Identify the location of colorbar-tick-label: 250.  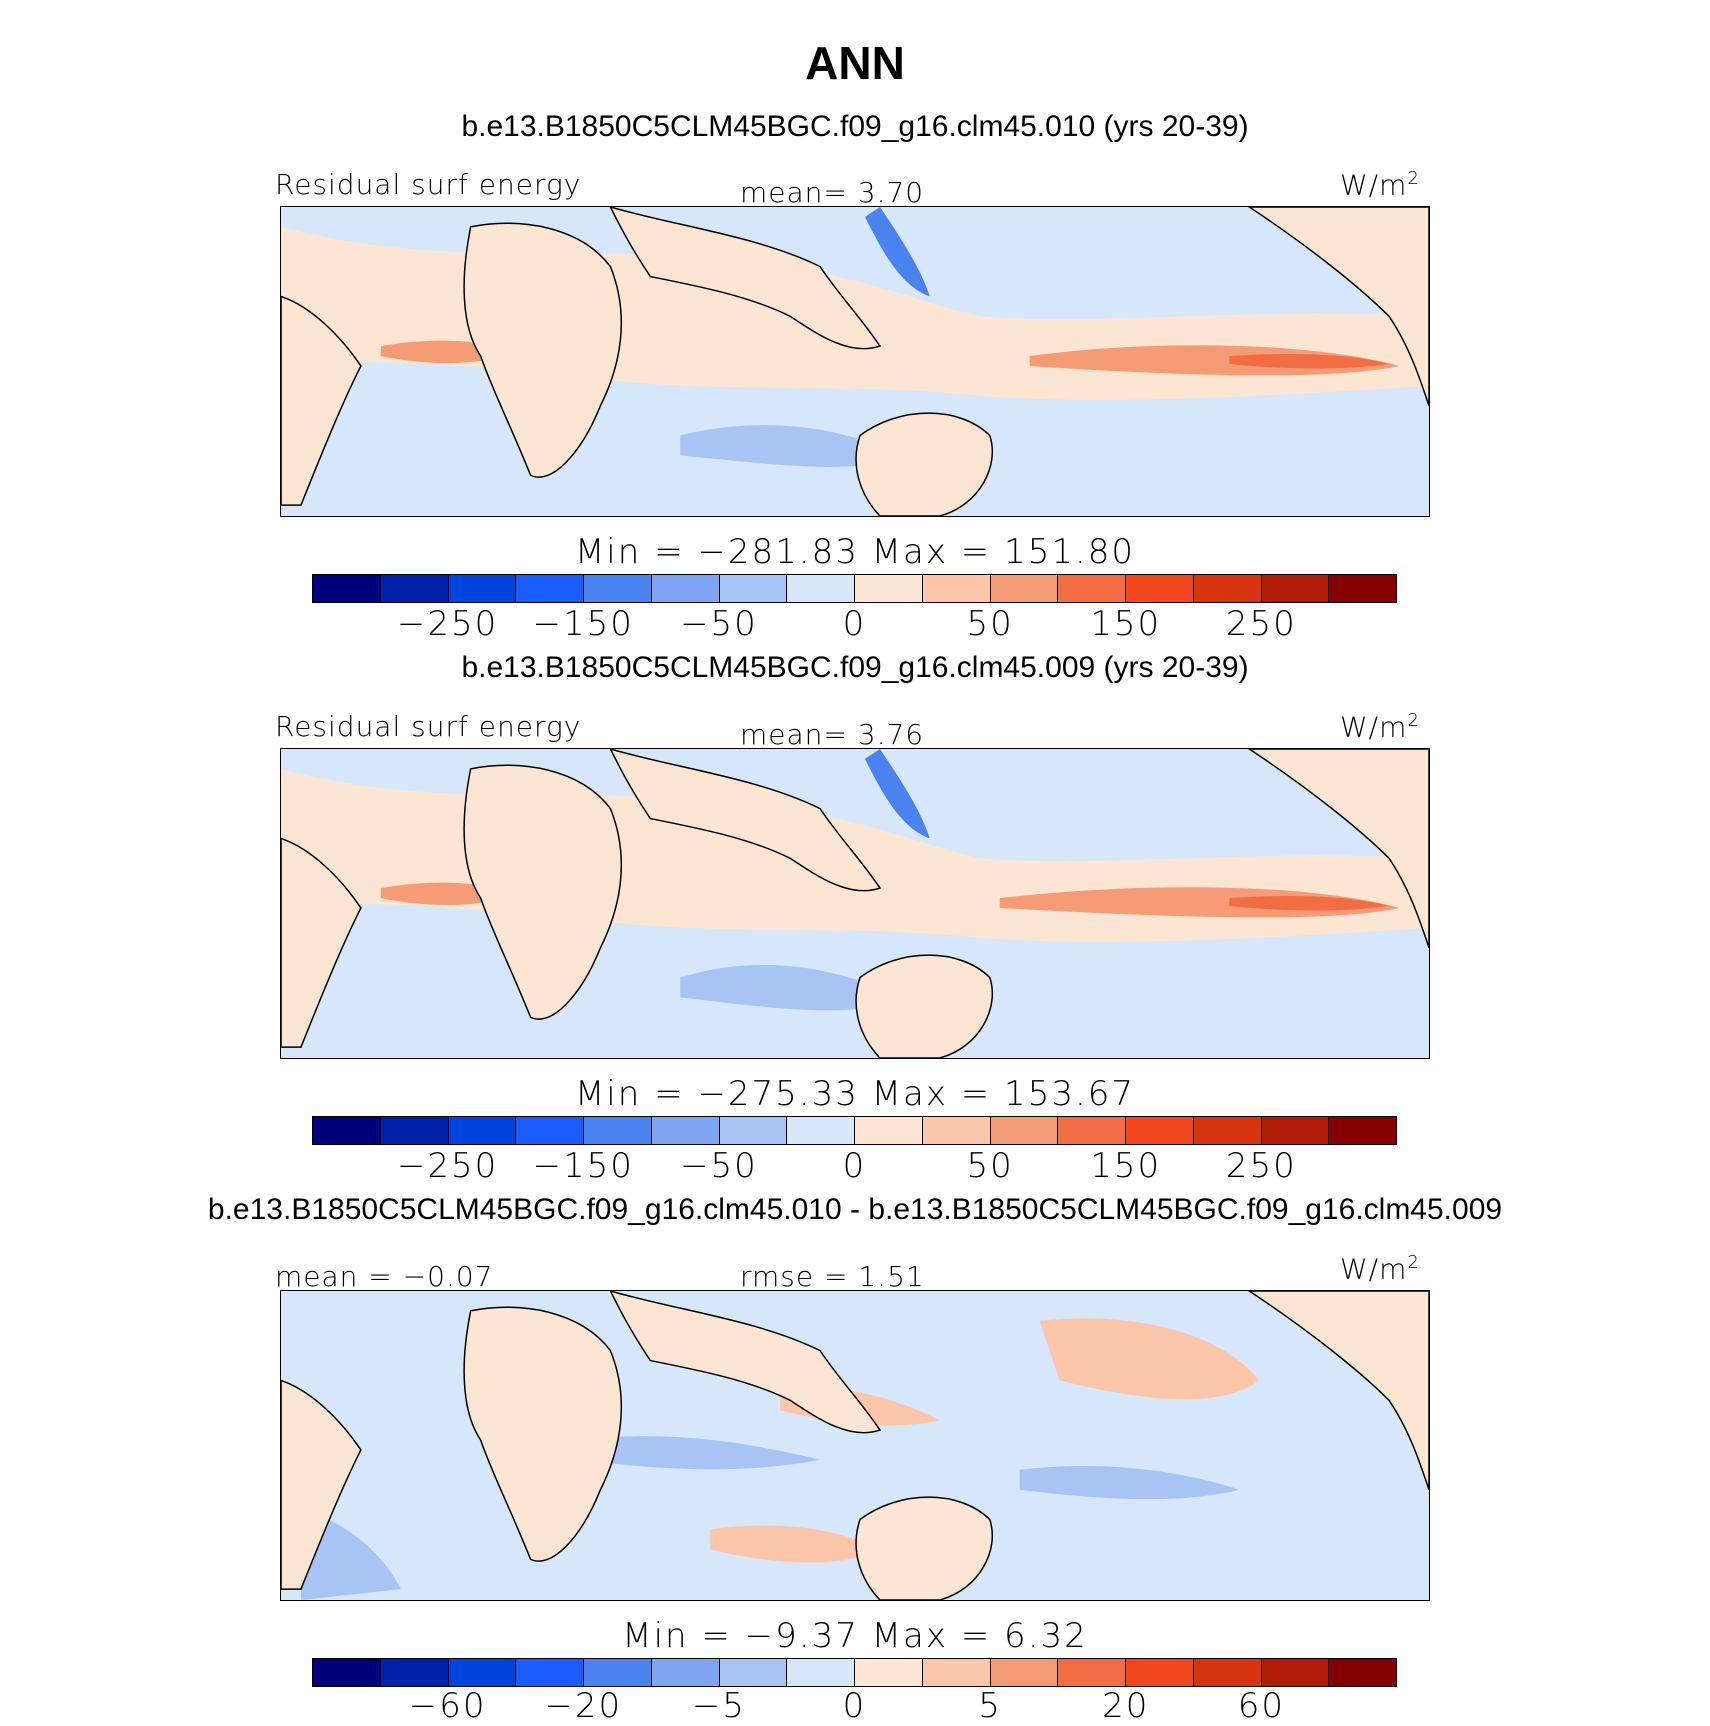
(1261, 1166).